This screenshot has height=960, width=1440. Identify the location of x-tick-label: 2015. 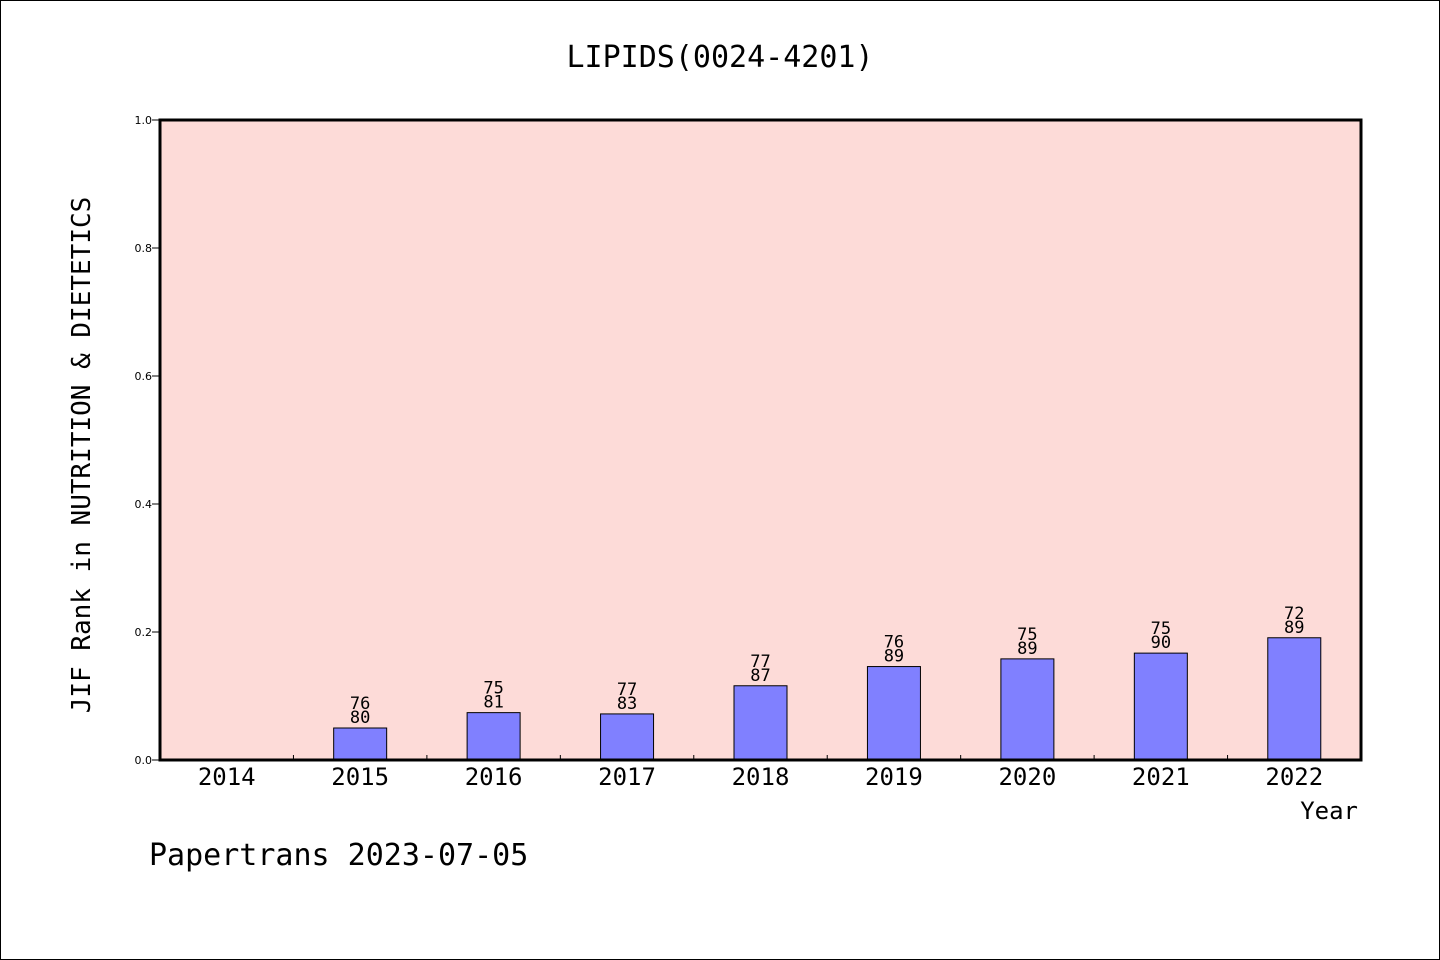
(360, 777).